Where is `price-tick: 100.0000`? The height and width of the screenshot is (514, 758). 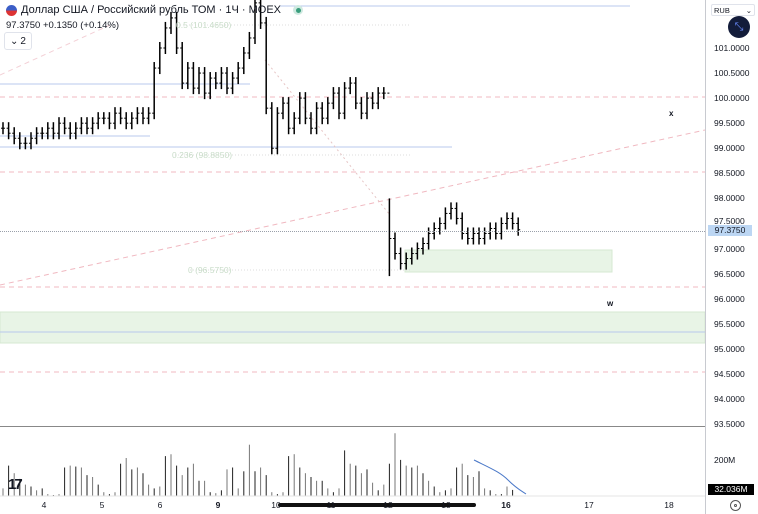 price-tick: 100.0000 is located at coordinates (732, 98).